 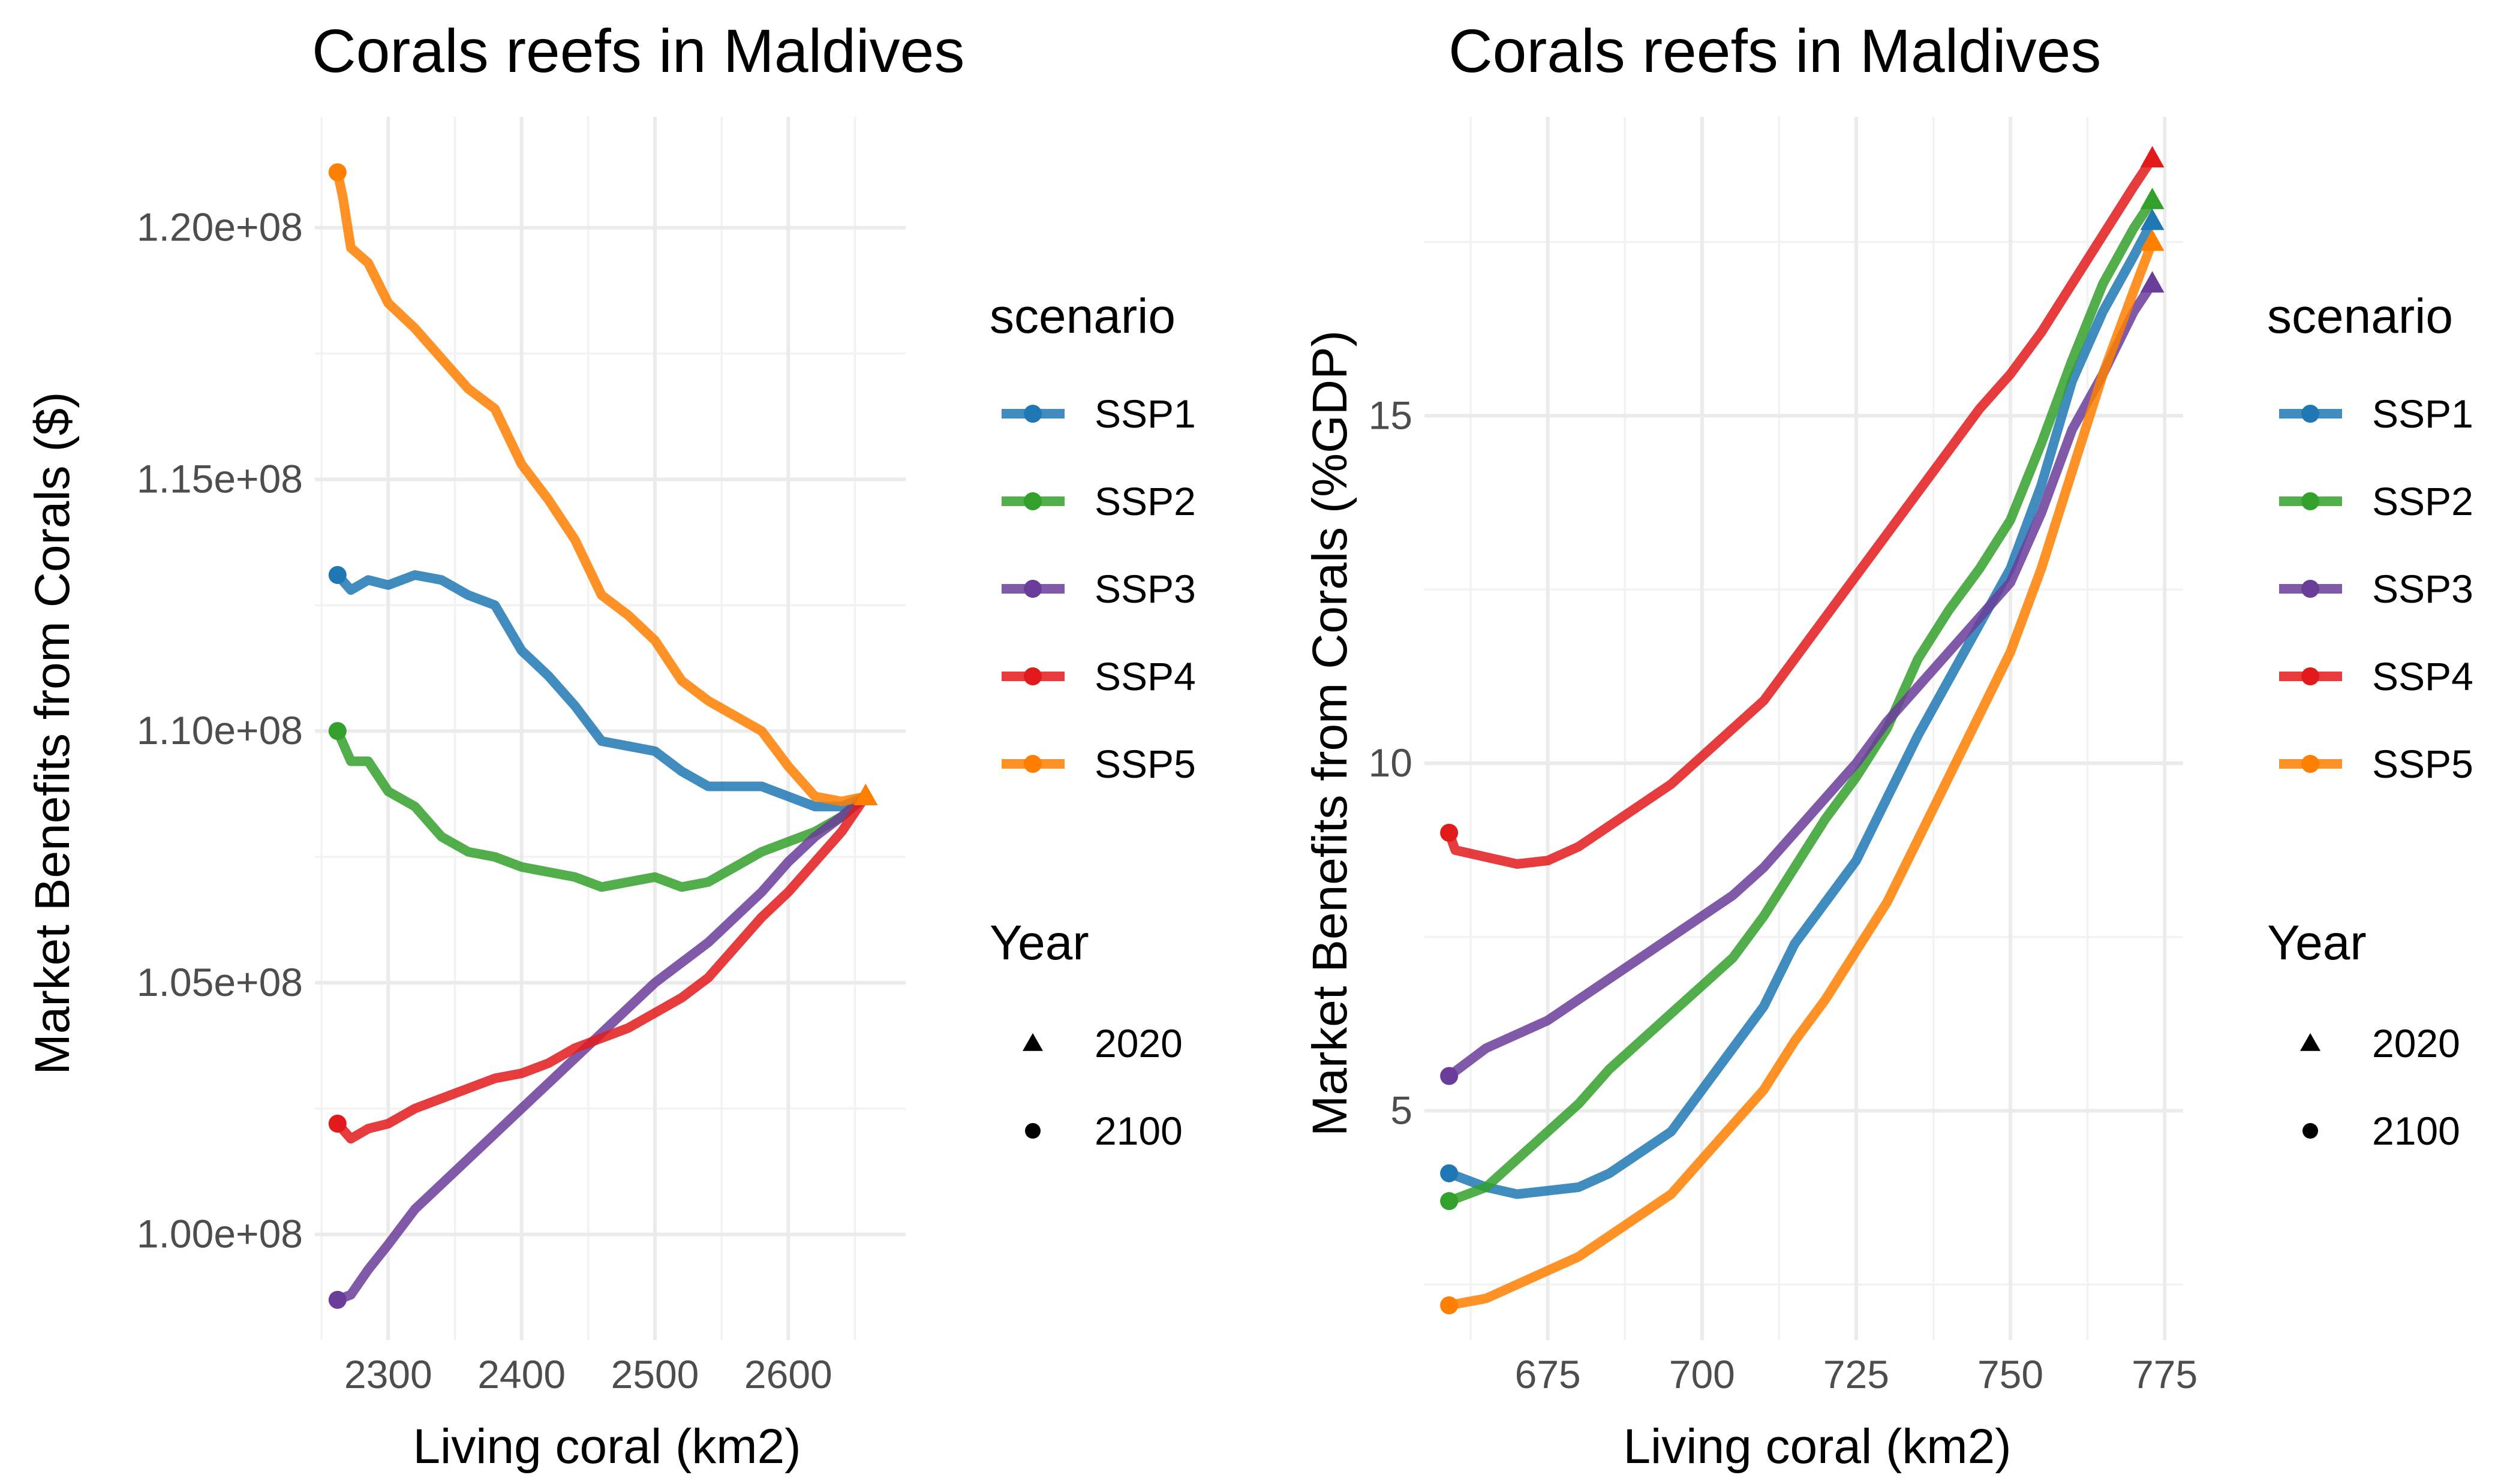 I want to click on right-legend: scenario SSP1 SSP2 SSP3 SSP4 SSP5 Year 2020 2100, so click(x=2370, y=721).